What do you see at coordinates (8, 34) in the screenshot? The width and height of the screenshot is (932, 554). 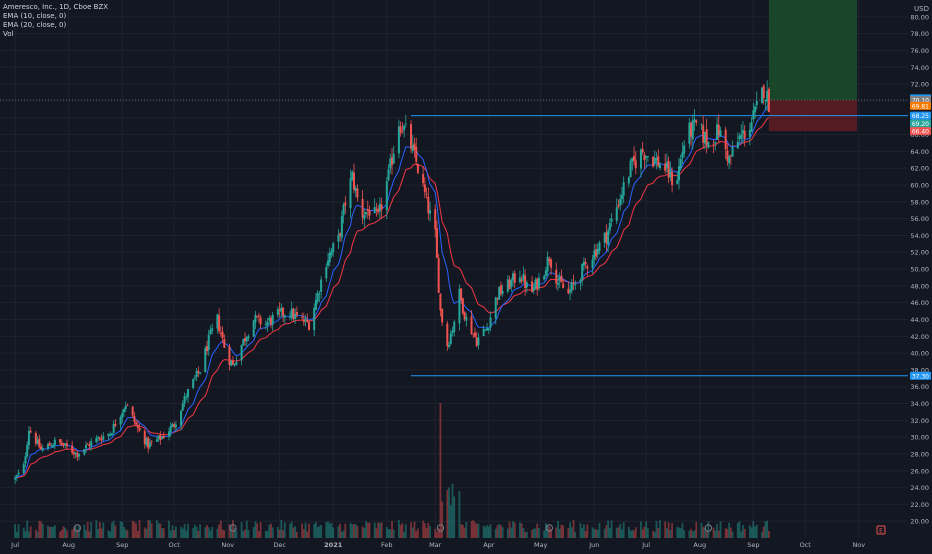 I see `volume-legend: Vol` at bounding box center [8, 34].